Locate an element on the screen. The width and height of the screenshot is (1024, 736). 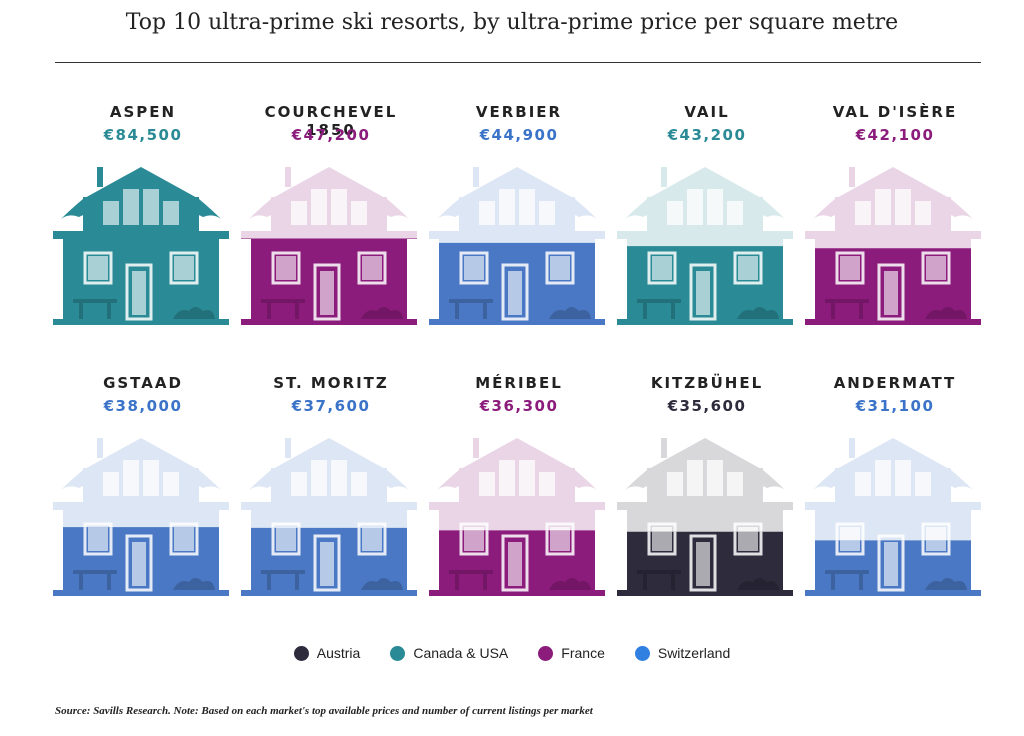
legend-label: France is located at coordinates (583, 653).